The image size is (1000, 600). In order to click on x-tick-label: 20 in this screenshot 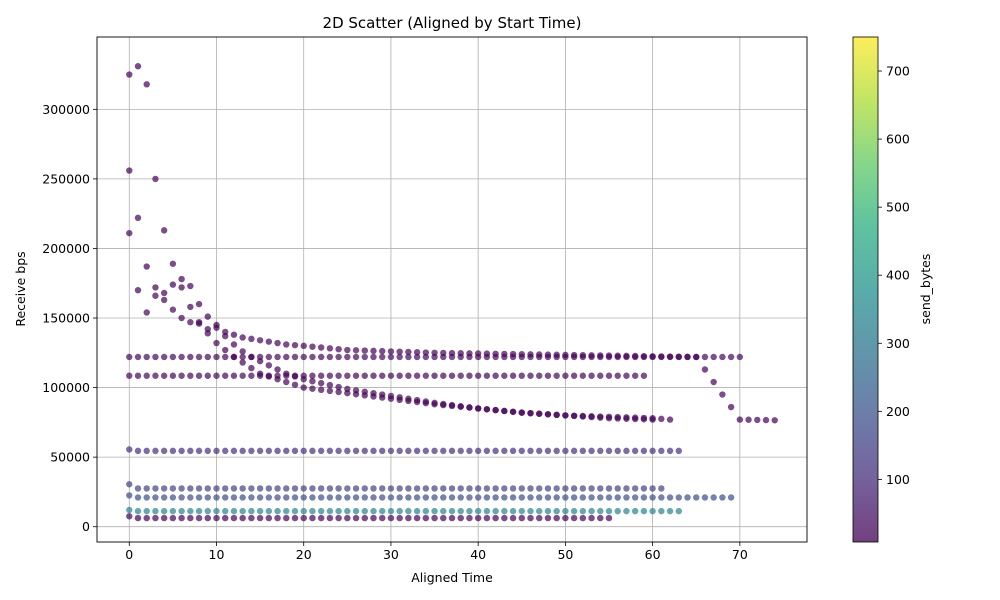, I will do `click(304, 554)`.